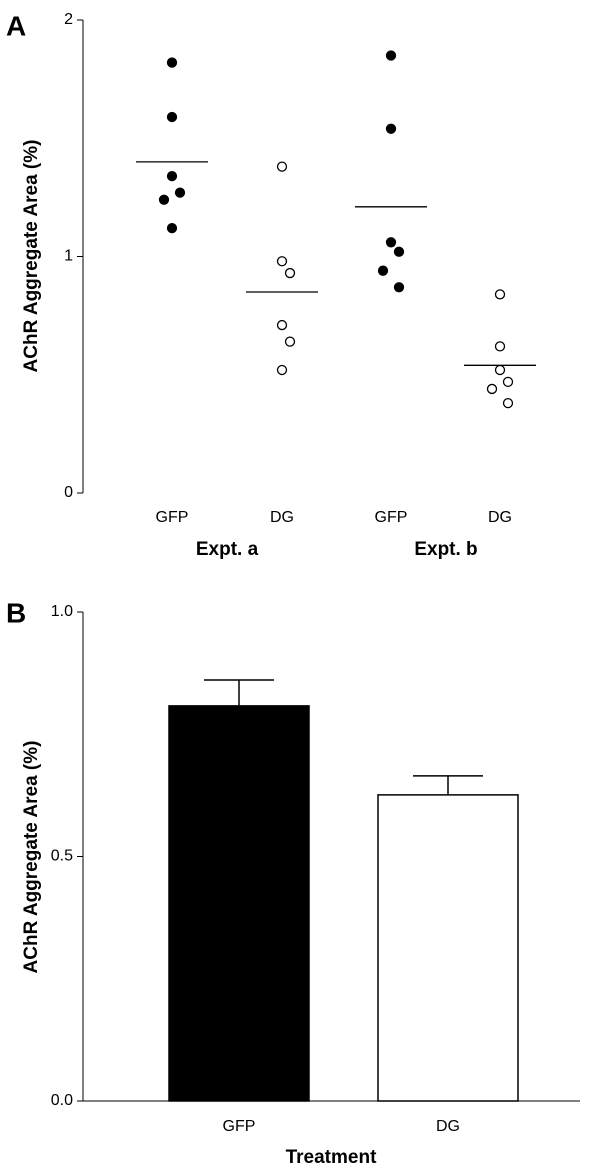 Image resolution: width=596 pixels, height=1172 pixels. What do you see at coordinates (16, 25) in the screenshot?
I see `panel-label: A` at bounding box center [16, 25].